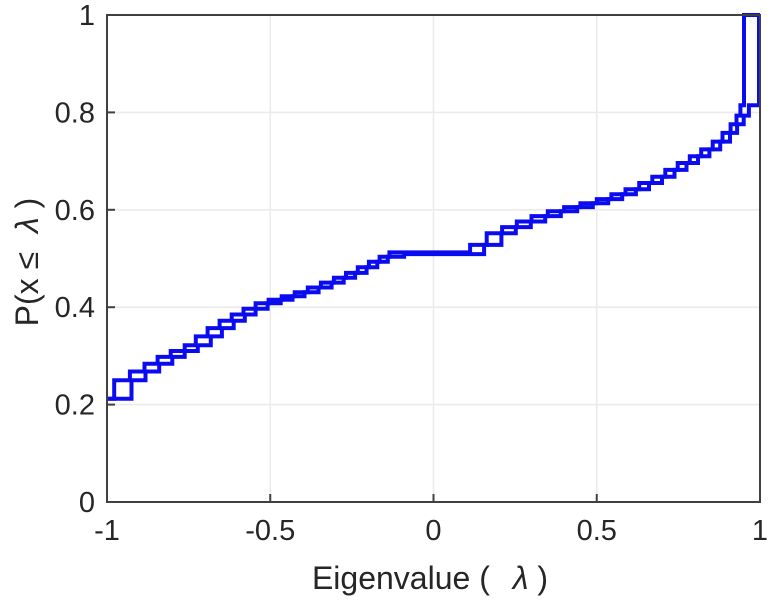  Describe the element at coordinates (107, 531) in the screenshot. I see `x-tick-label: -1` at that location.